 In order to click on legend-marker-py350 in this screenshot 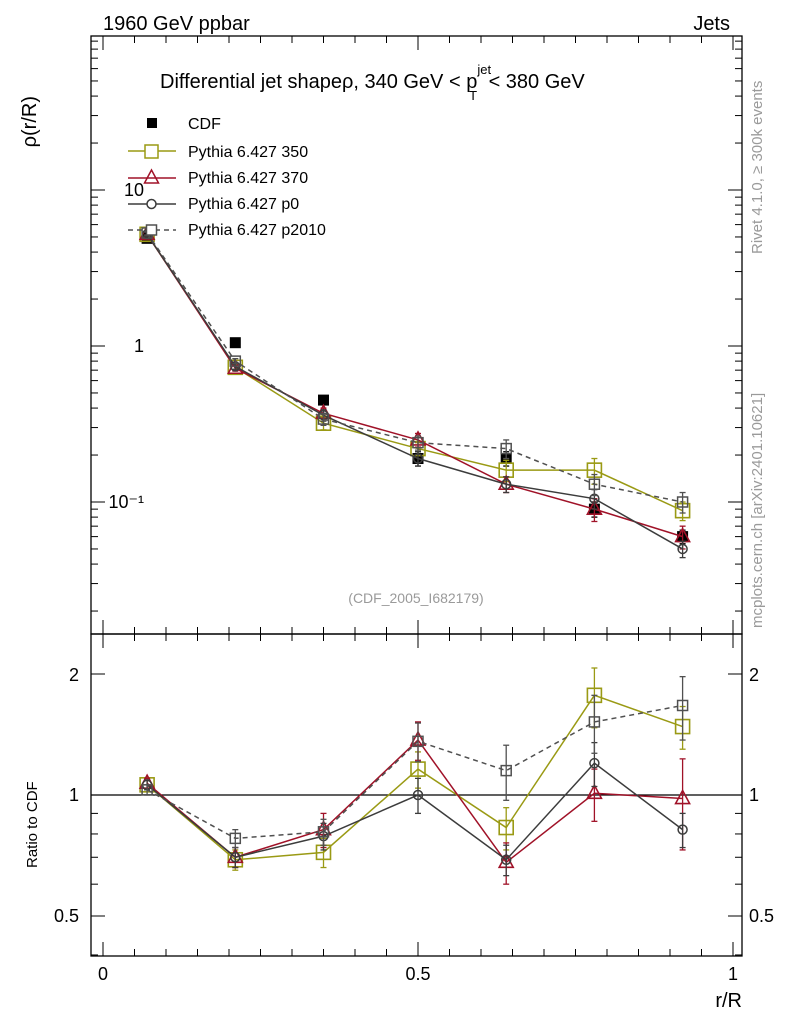, I will do `click(151, 151)`.